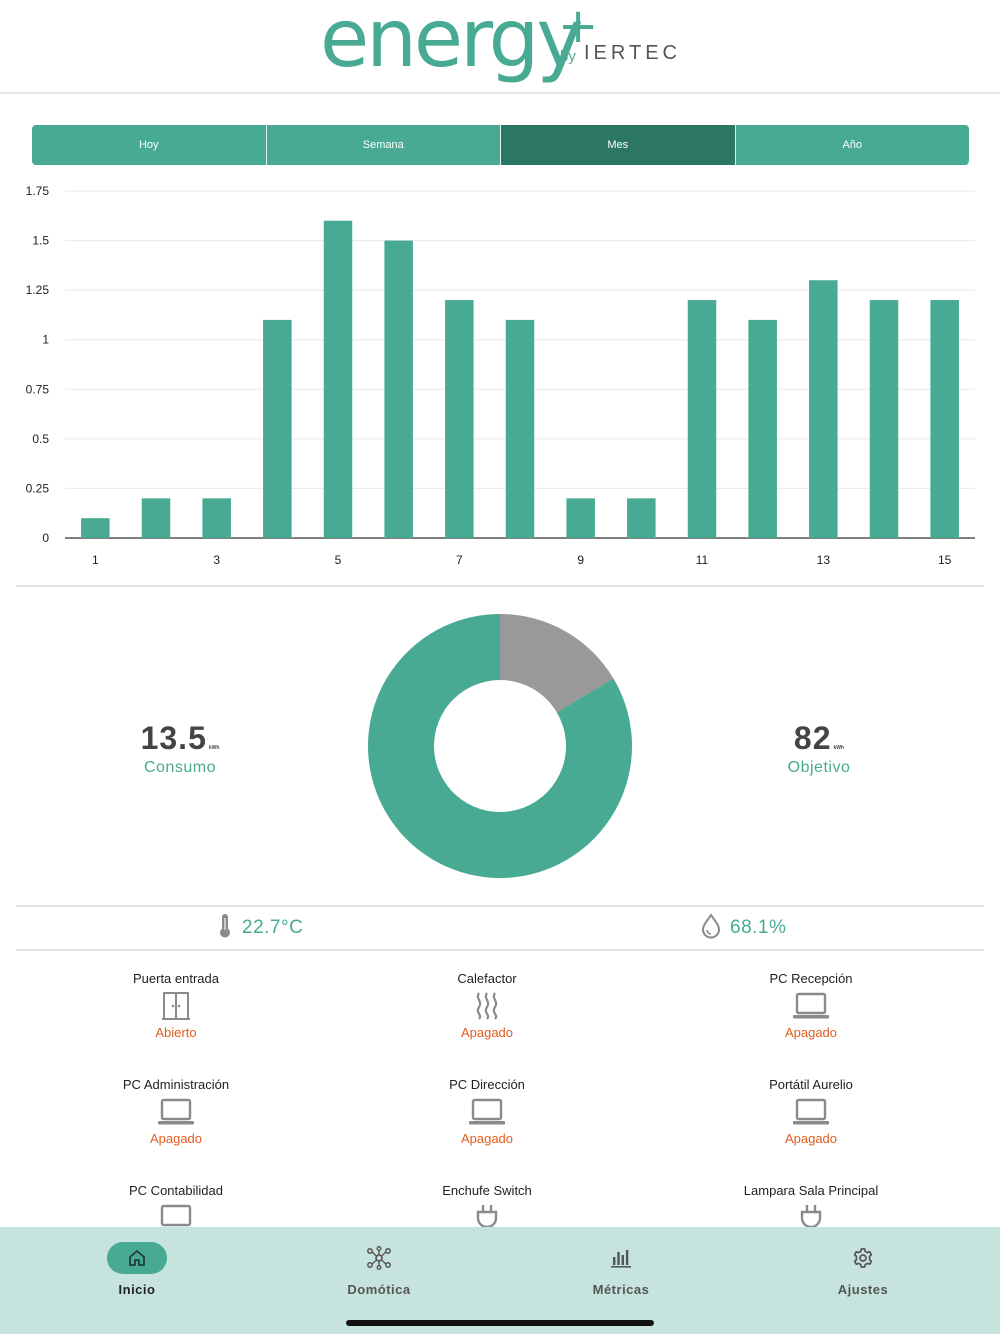 This screenshot has height=1334, width=1000. I want to click on logo-brand: IERTEC, so click(632, 53).